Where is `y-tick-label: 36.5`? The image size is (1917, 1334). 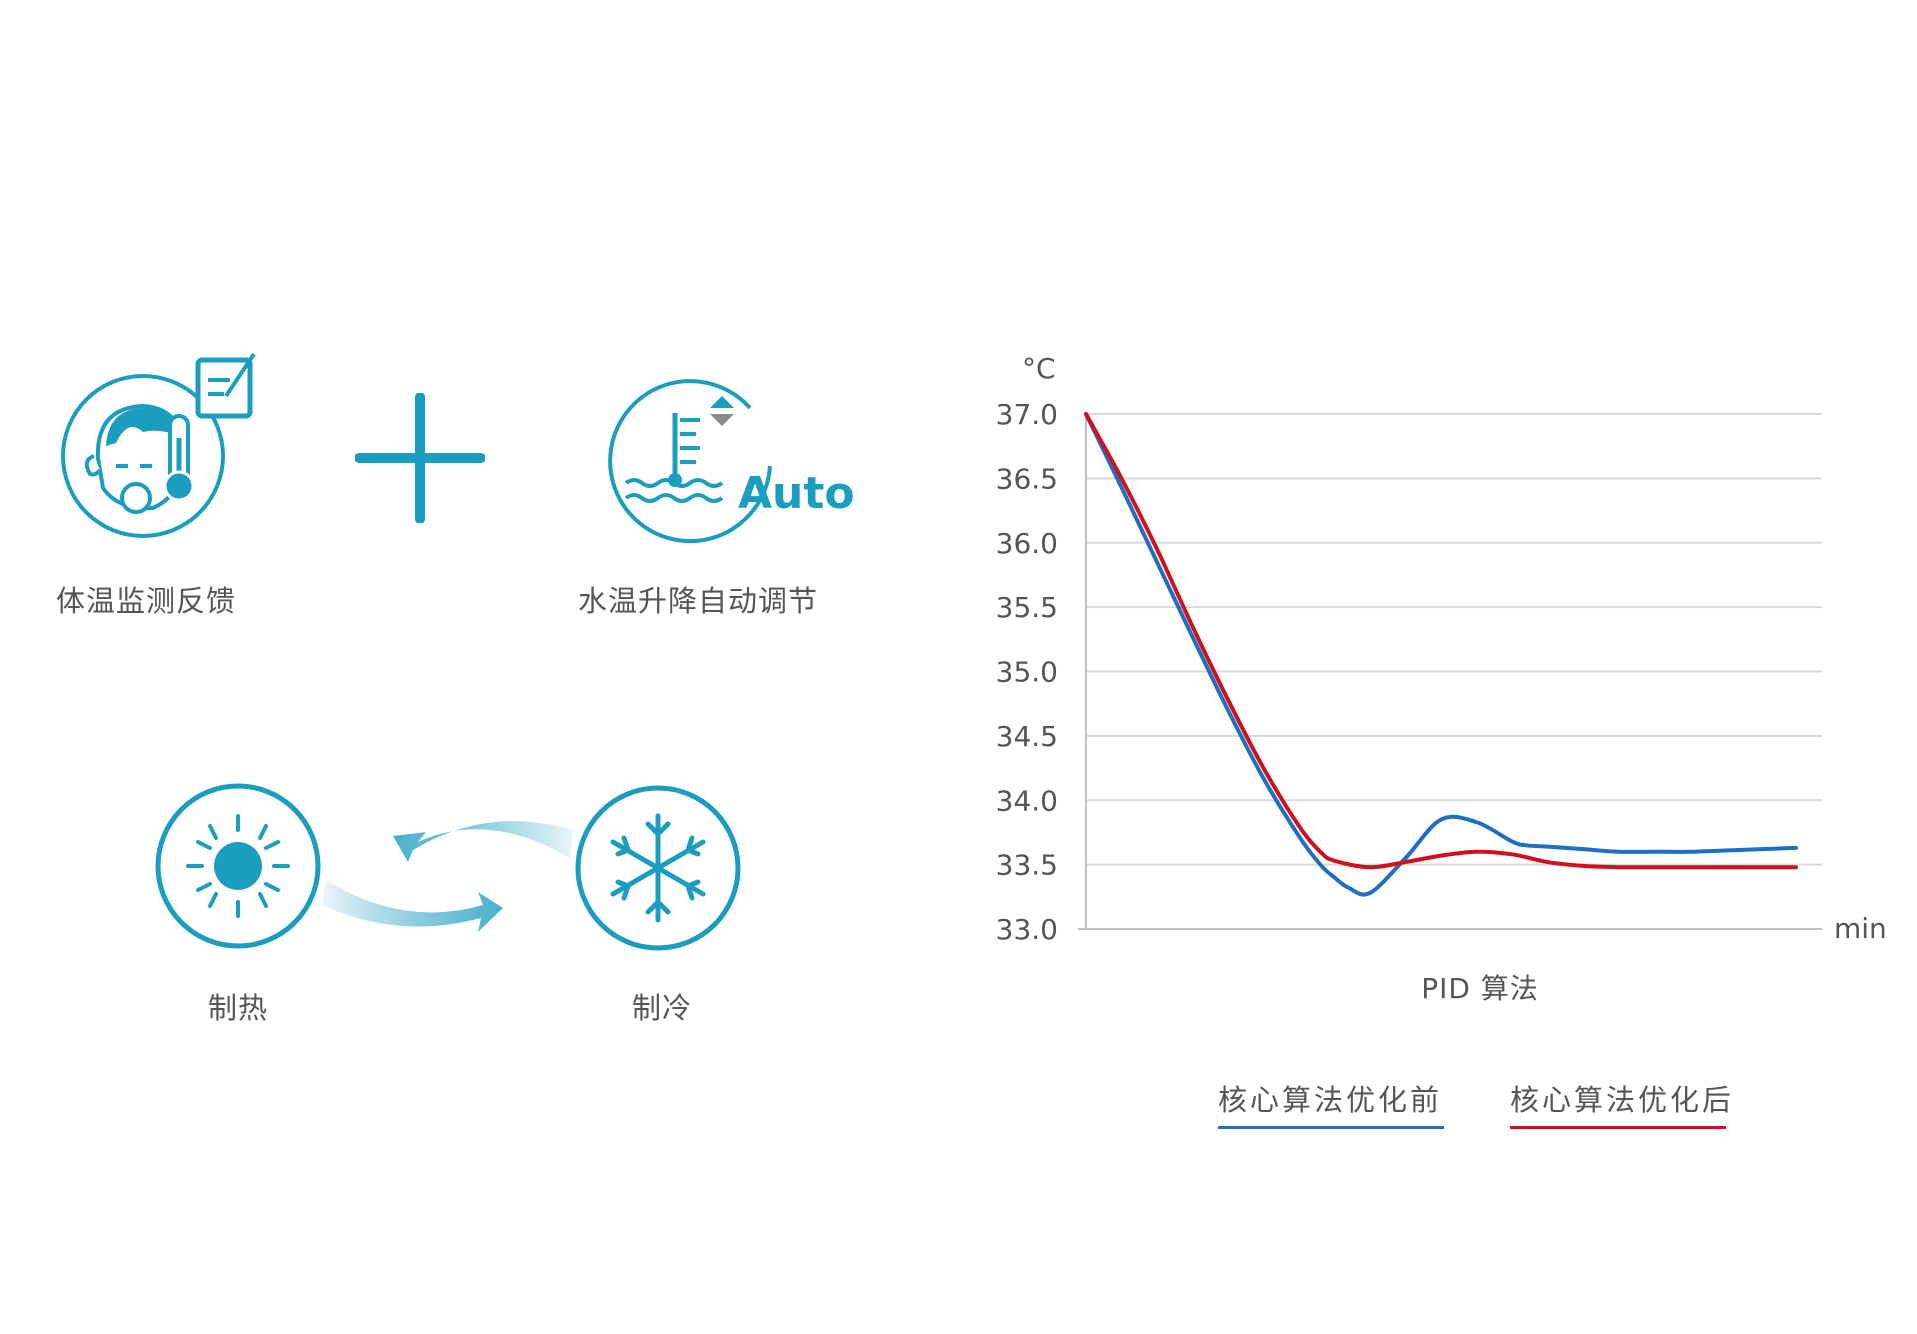
y-tick-label: 36.5 is located at coordinates (1027, 478).